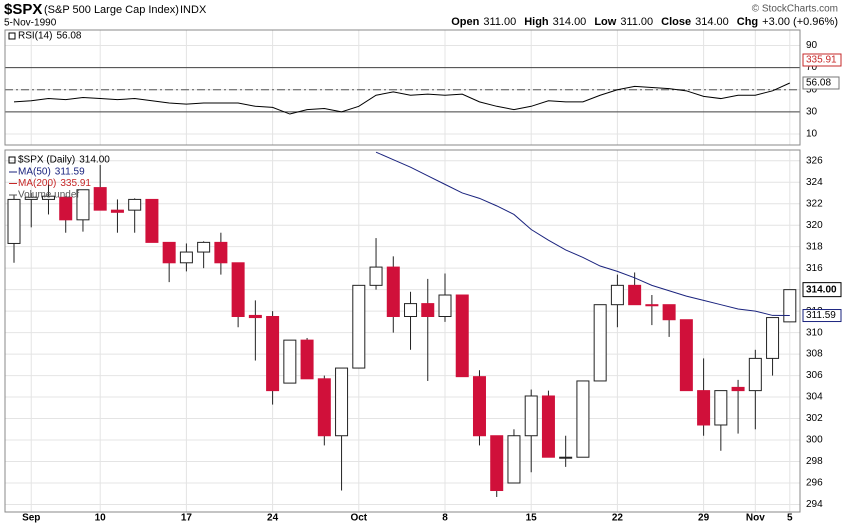 The height and width of the screenshot is (525, 844). What do you see at coordinates (812, 45) in the screenshot?
I see `y-tick-label: 90` at bounding box center [812, 45].